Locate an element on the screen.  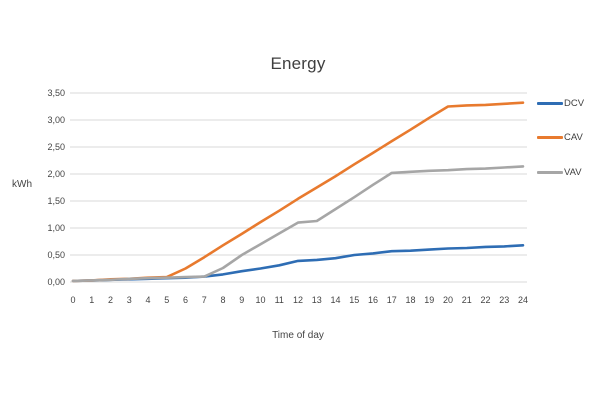
x-tick-label: 13 is located at coordinates (316, 300).